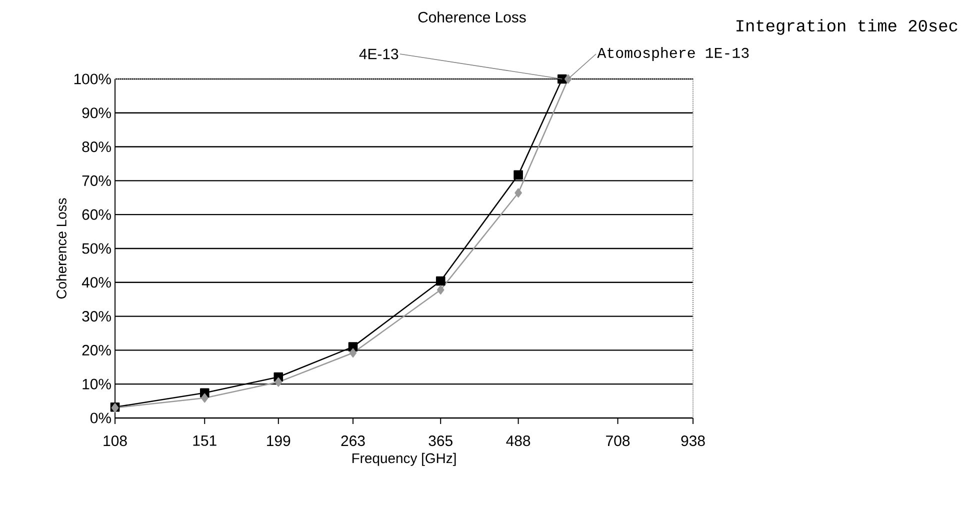 The image size is (968, 506). Describe the element at coordinates (404, 459) in the screenshot. I see `x-axis-title: Frequency [GHz]` at that location.